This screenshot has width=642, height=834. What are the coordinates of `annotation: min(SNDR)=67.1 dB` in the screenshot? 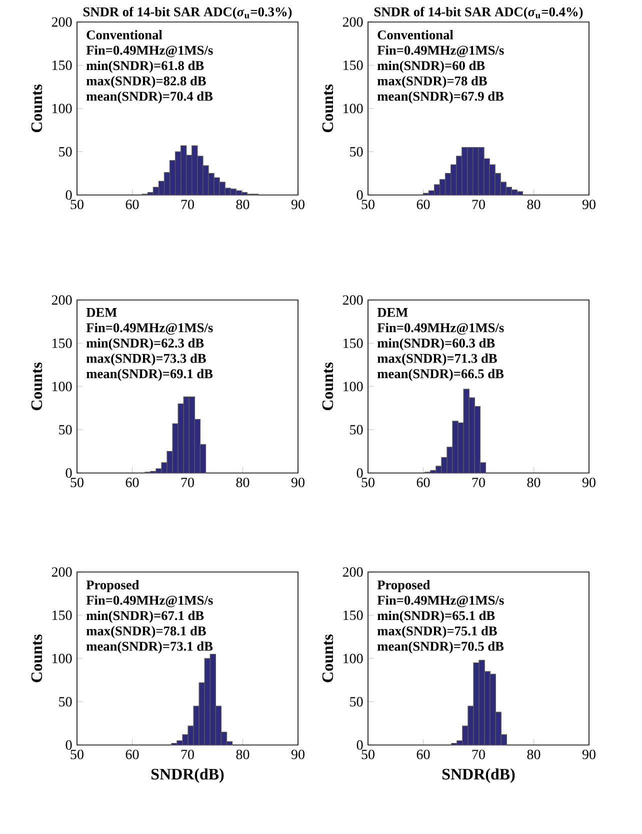 It's located at (145, 616).